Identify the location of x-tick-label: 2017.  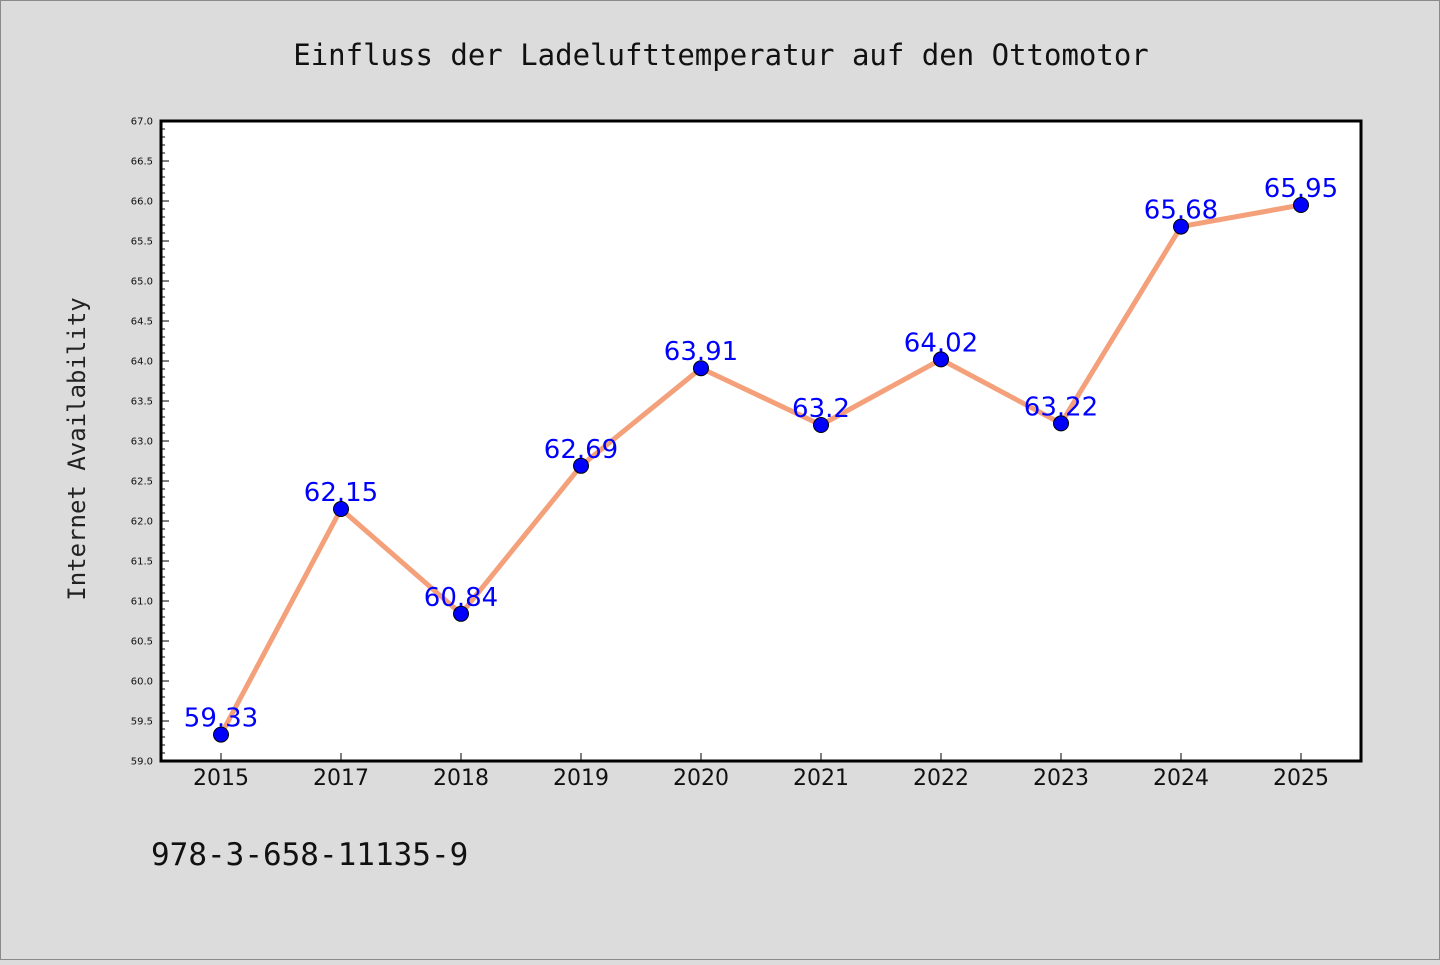
(341, 778).